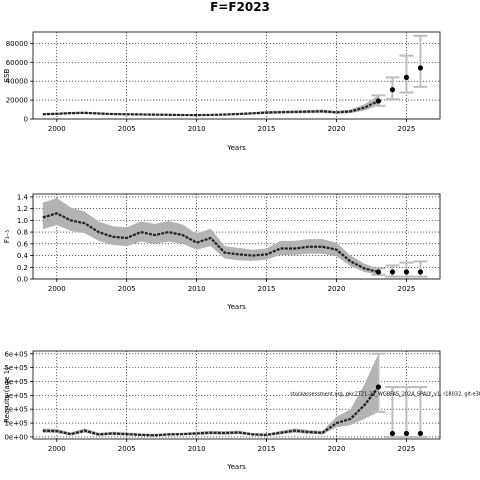  Describe the element at coordinates (16, 368) in the screenshot. I see `y-tick-label: 5e+05` at that location.